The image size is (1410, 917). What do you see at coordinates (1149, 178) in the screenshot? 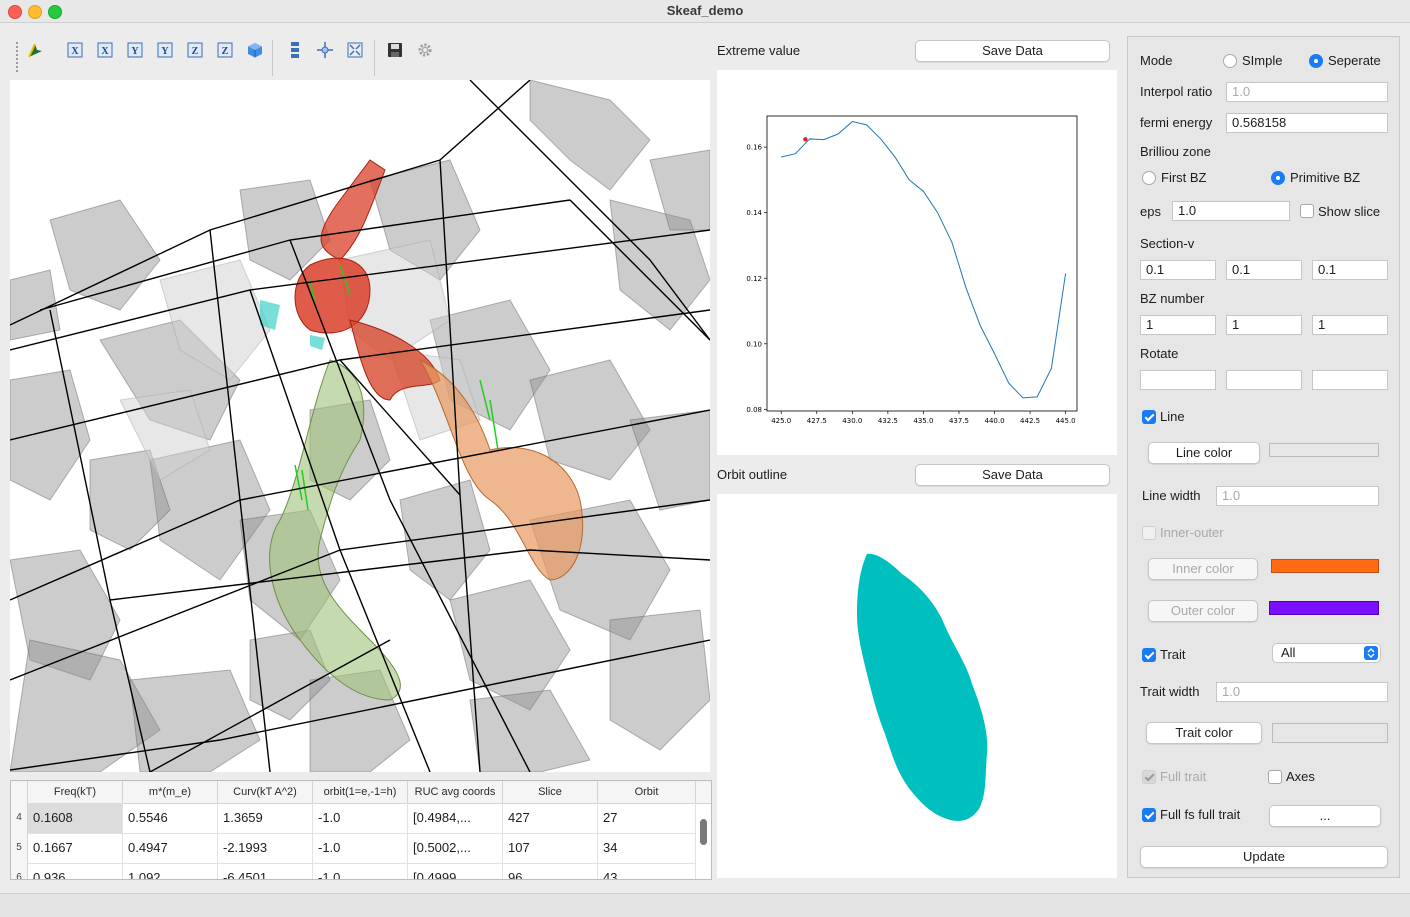
I see `first-bz-radio` at bounding box center [1149, 178].